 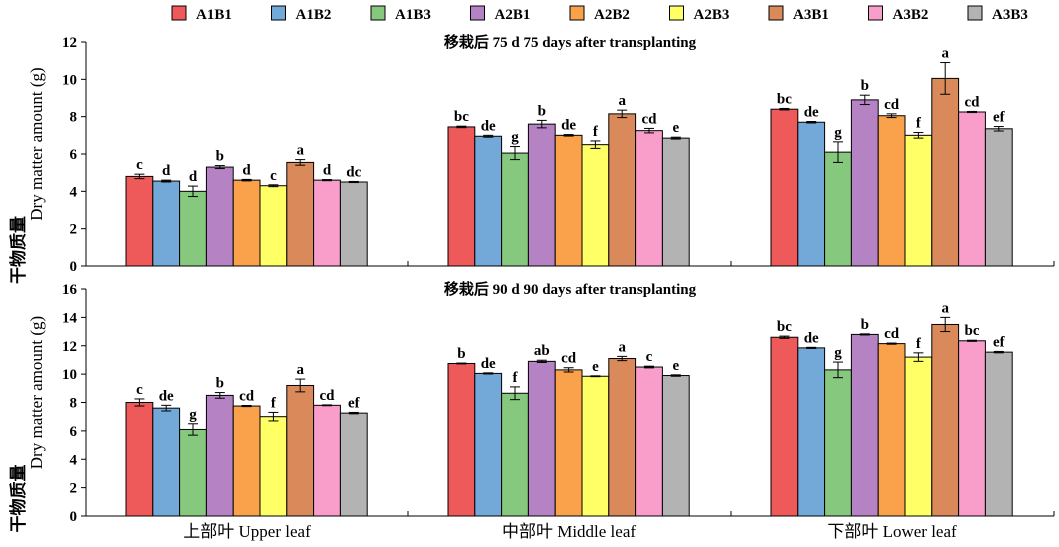 I want to click on legend-swatch-a1b2, so click(x=278, y=13).